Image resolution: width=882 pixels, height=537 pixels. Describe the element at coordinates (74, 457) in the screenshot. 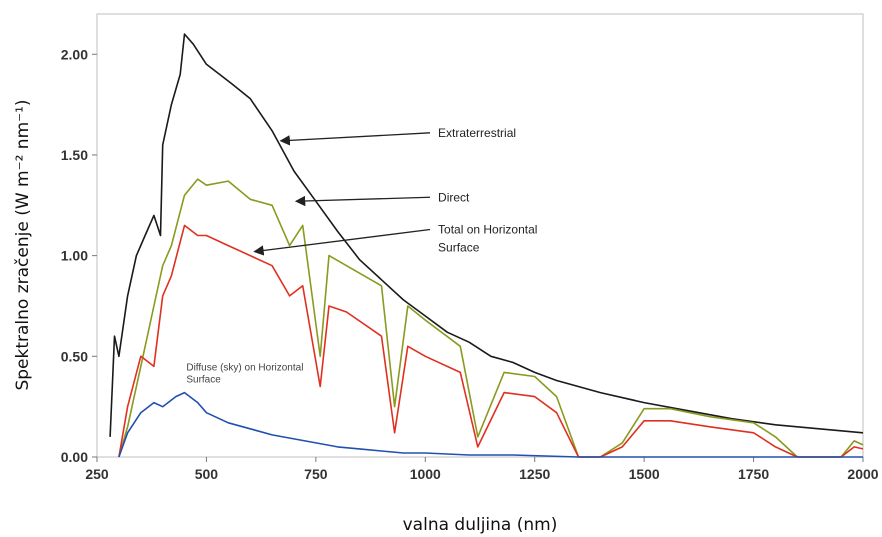

I see `y-tick-label: 0.00` at that location.